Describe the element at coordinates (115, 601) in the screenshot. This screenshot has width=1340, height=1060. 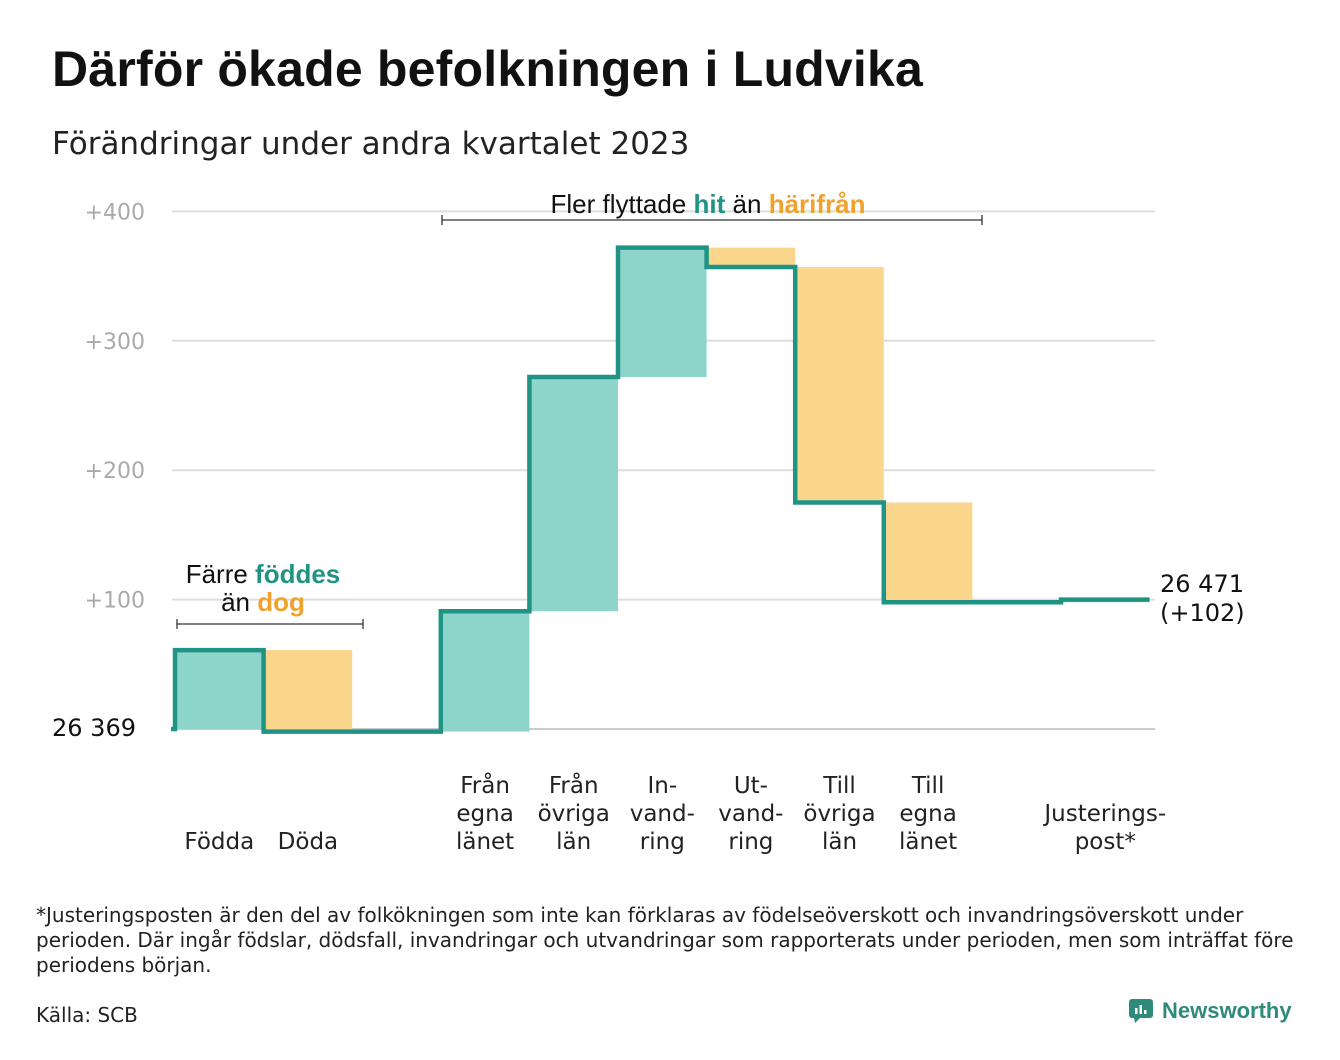
I see `y-tick-label: +100` at that location.